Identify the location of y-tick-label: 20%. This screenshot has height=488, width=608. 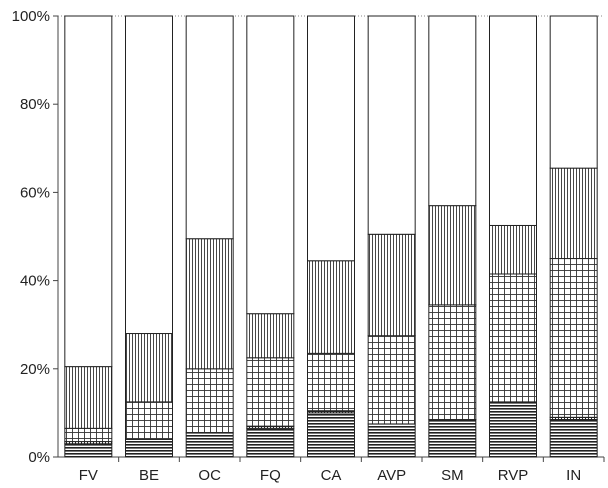
(35, 369).